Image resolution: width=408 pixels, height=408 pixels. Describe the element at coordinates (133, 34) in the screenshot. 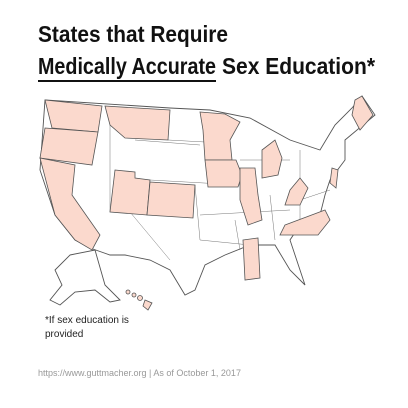

I see `title-line1: States that Require` at that location.